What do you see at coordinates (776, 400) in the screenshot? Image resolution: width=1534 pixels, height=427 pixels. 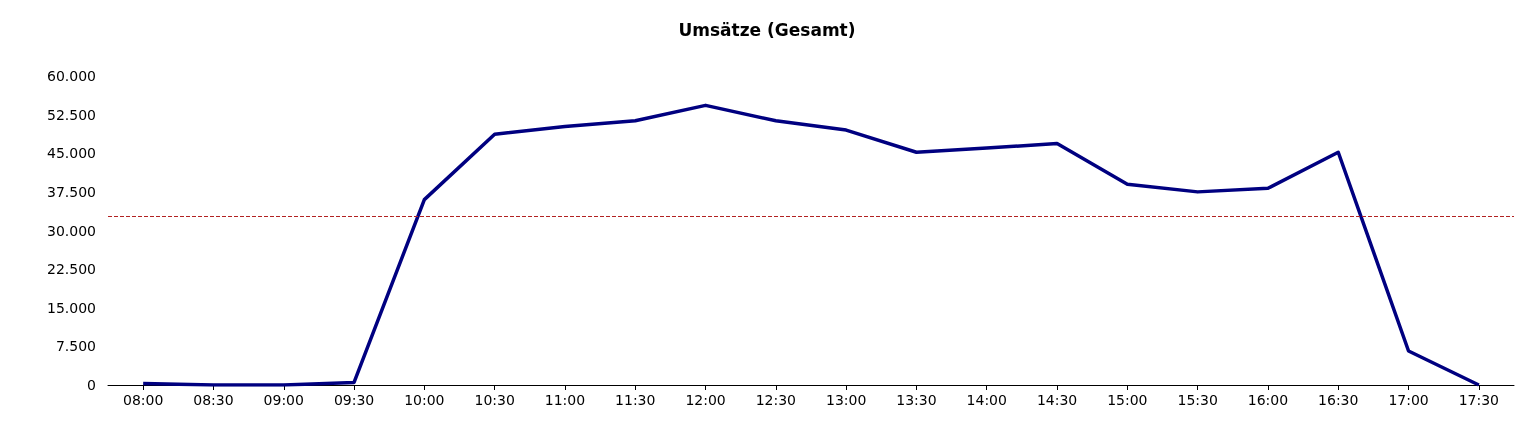 I see `x-tick-label: 12:30` at bounding box center [776, 400].